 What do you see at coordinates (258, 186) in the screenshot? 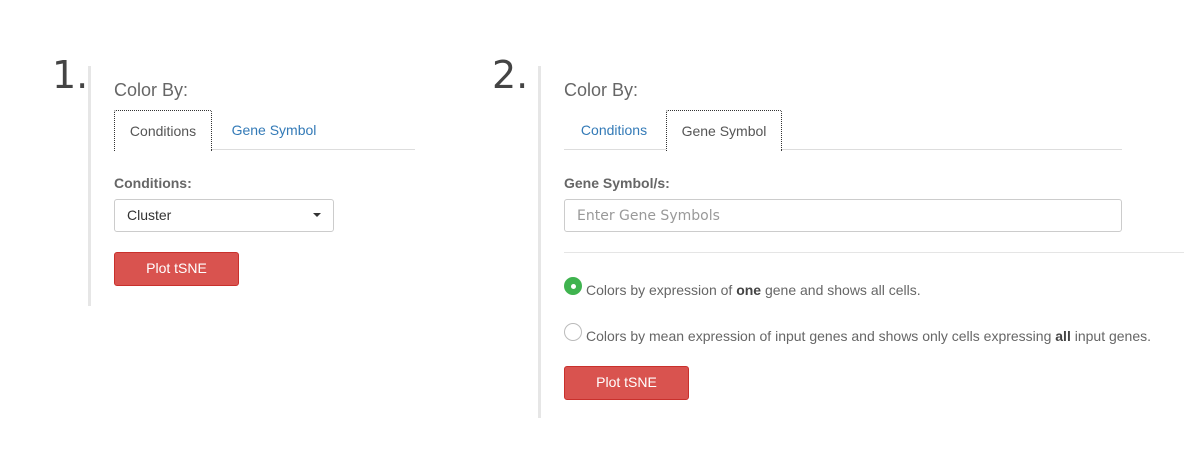
I see `step-1-panel` at bounding box center [258, 186].